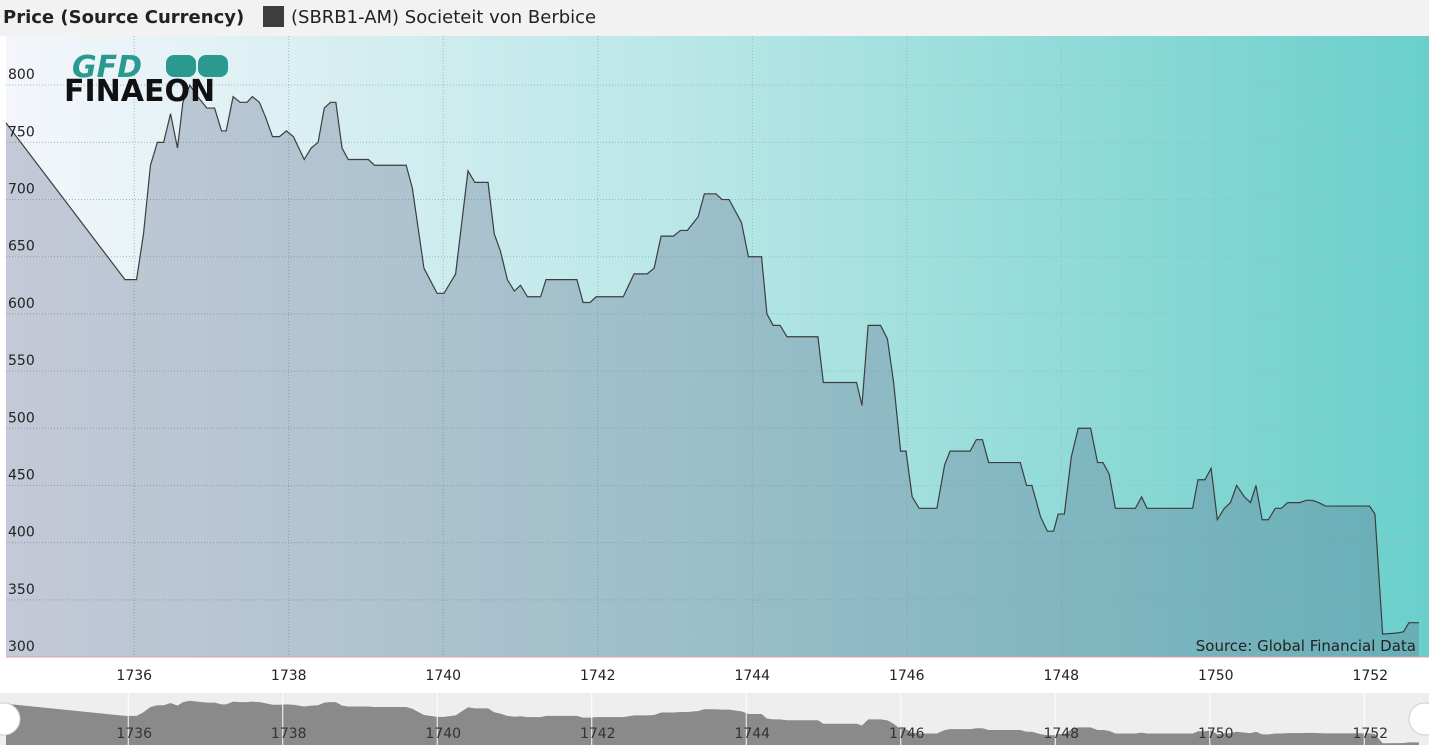 This screenshot has height=745, width=1429. I want to click on x-tick-label: 1742, so click(598, 676).